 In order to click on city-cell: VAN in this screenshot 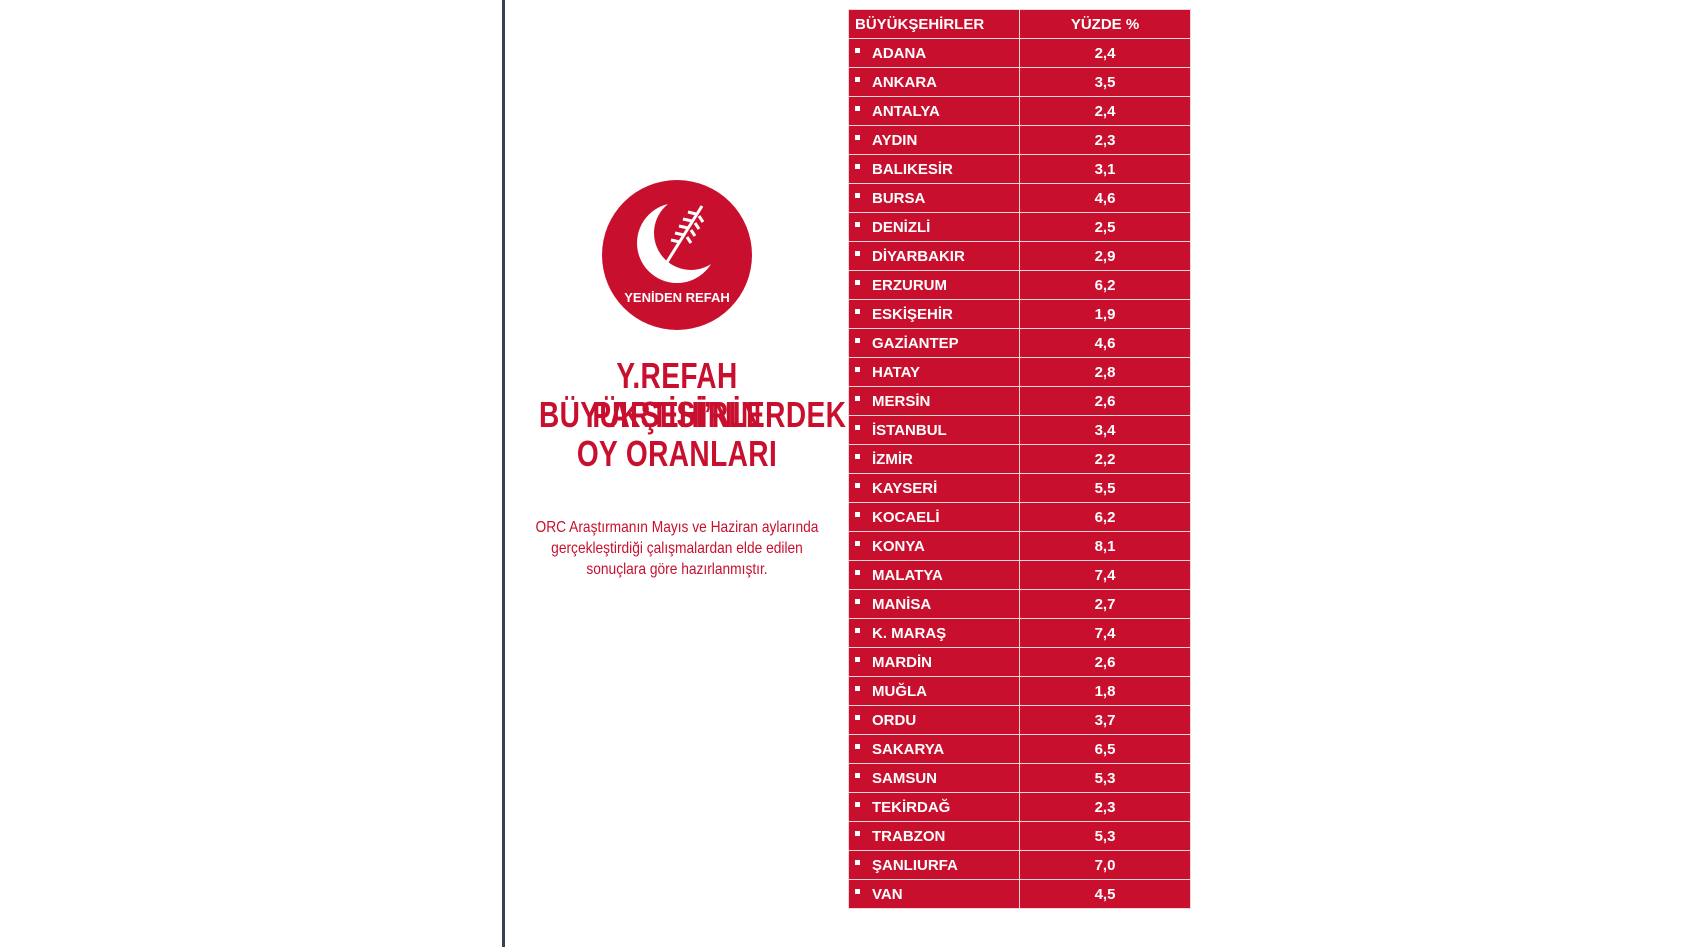, I will do `click(934, 894)`.